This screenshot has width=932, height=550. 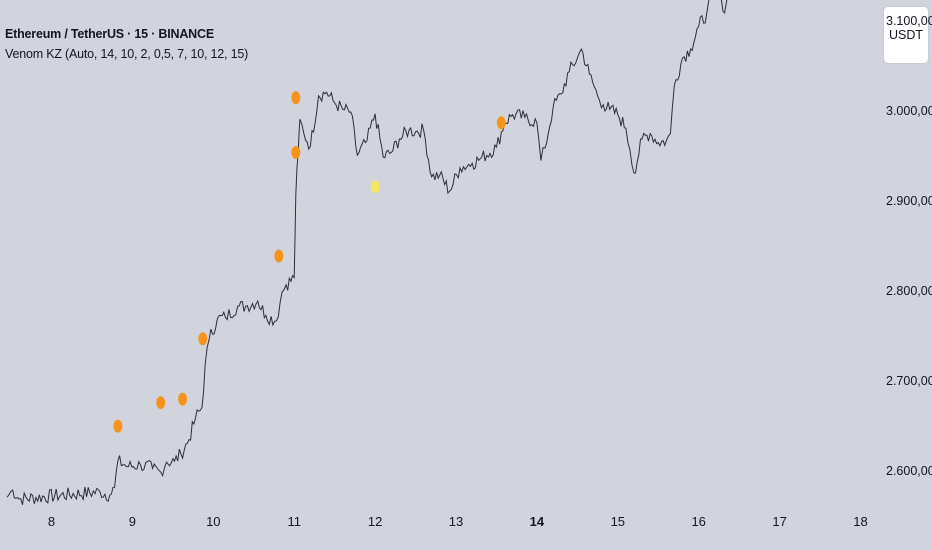 What do you see at coordinates (909, 201) in the screenshot?
I see `price-tick-label: 2.900,00` at bounding box center [909, 201].